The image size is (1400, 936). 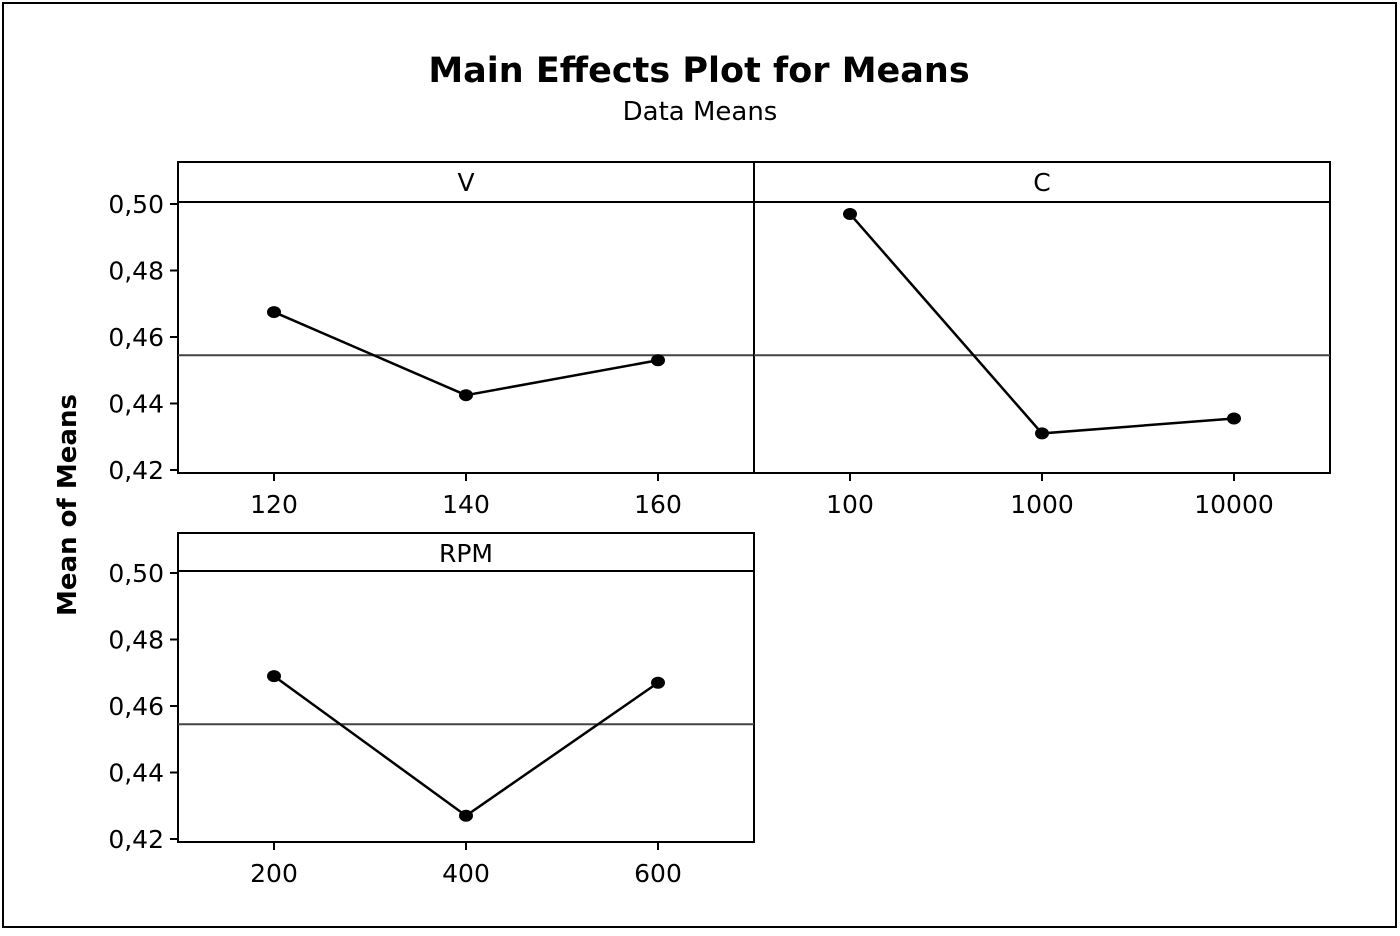 I want to click on panel-label-c: C, so click(x=1041, y=182).